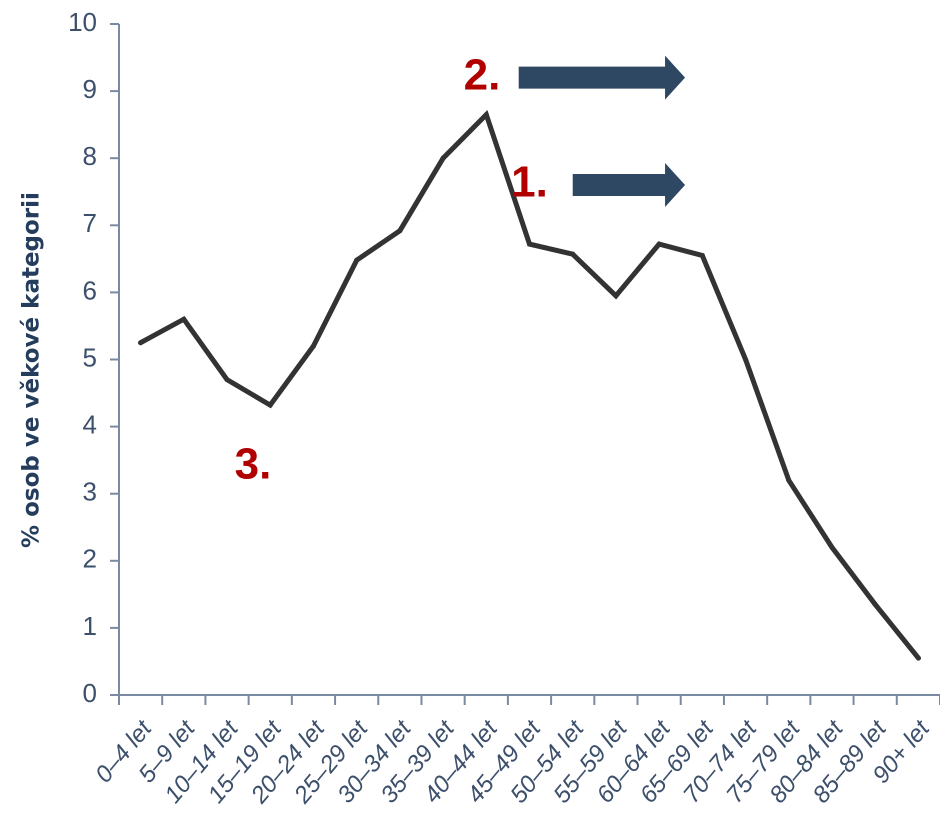 This screenshot has width=940, height=829. What do you see at coordinates (90, 559) in the screenshot?
I see `y-tick-label: 2` at bounding box center [90, 559].